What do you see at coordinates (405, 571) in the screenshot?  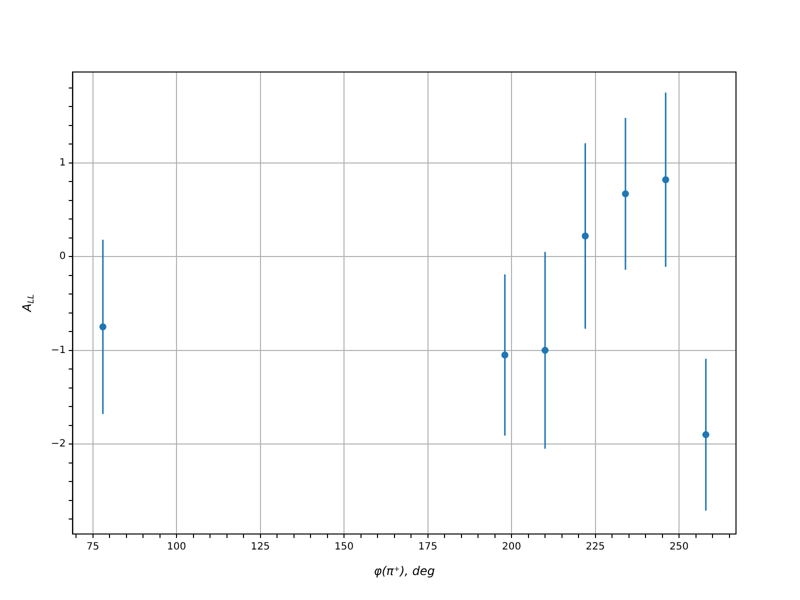 I see `x-axis-title: φ(π⁺), deg` at bounding box center [405, 571].